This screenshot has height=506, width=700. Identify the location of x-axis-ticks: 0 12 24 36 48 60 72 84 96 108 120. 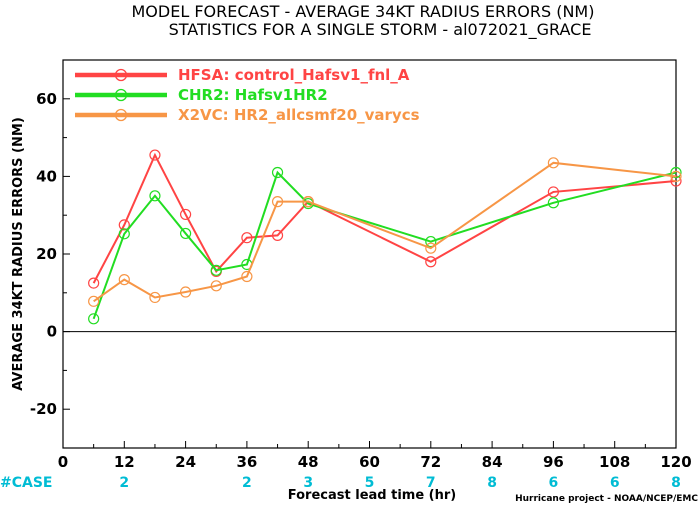
(375, 456).